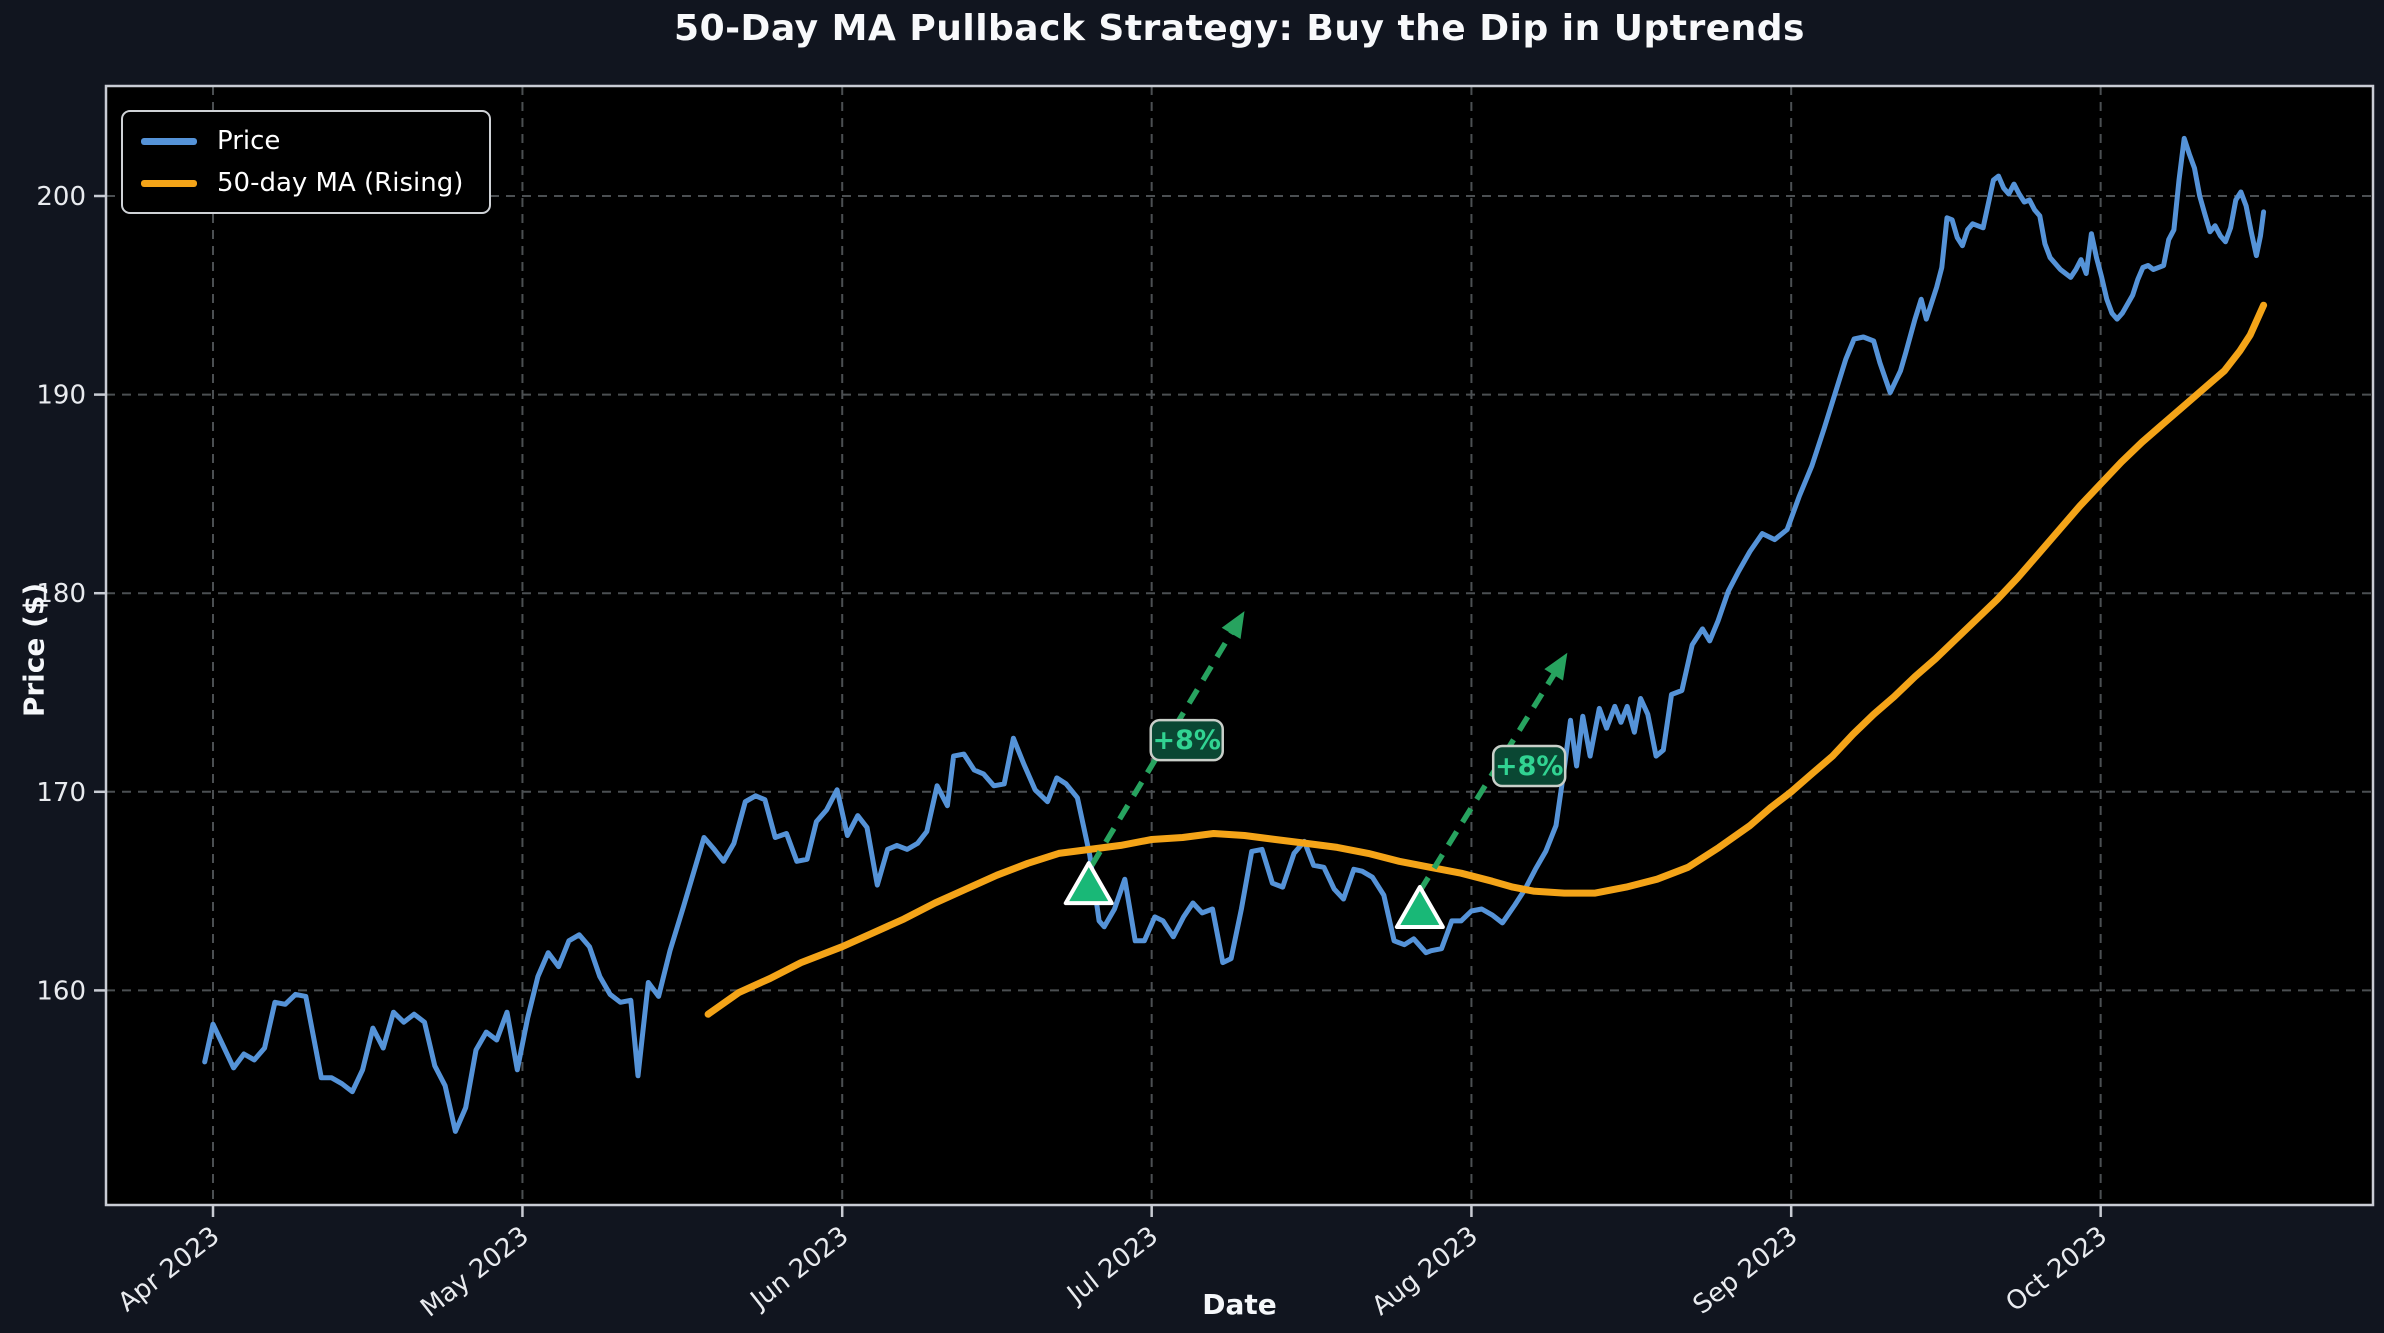 The height and width of the screenshot is (1333, 2384). I want to click on price-line-swatch, so click(169, 141).